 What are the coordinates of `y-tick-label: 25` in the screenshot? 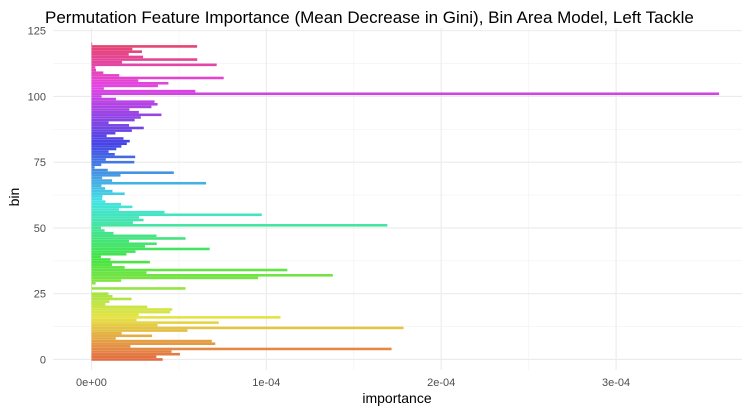 It's located at (40, 295).